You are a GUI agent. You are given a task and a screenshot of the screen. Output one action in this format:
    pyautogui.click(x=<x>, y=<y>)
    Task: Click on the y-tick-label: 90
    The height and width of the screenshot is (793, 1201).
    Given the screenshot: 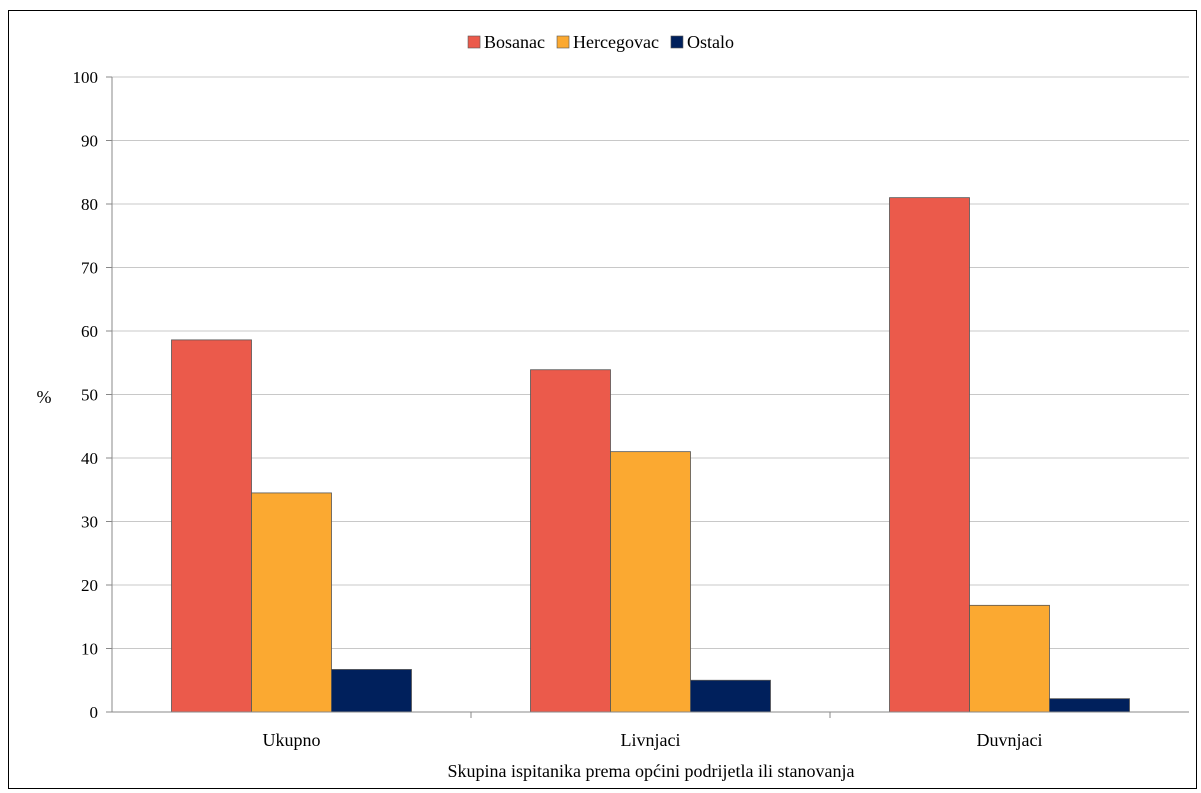 What is the action you would take?
    pyautogui.click(x=89, y=141)
    